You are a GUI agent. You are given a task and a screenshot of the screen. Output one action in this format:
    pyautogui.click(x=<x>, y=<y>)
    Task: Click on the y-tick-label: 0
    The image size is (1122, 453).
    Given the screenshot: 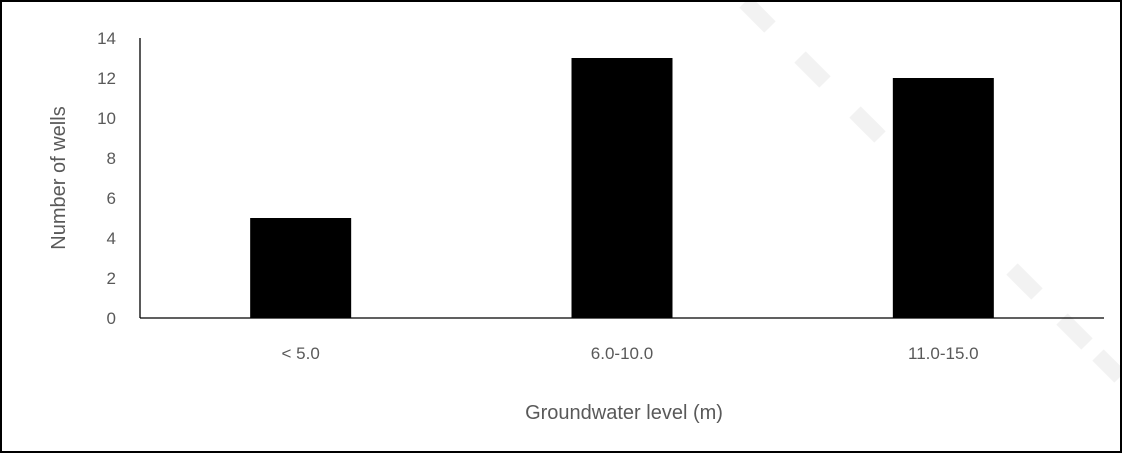 What is the action you would take?
    pyautogui.click(x=111, y=318)
    